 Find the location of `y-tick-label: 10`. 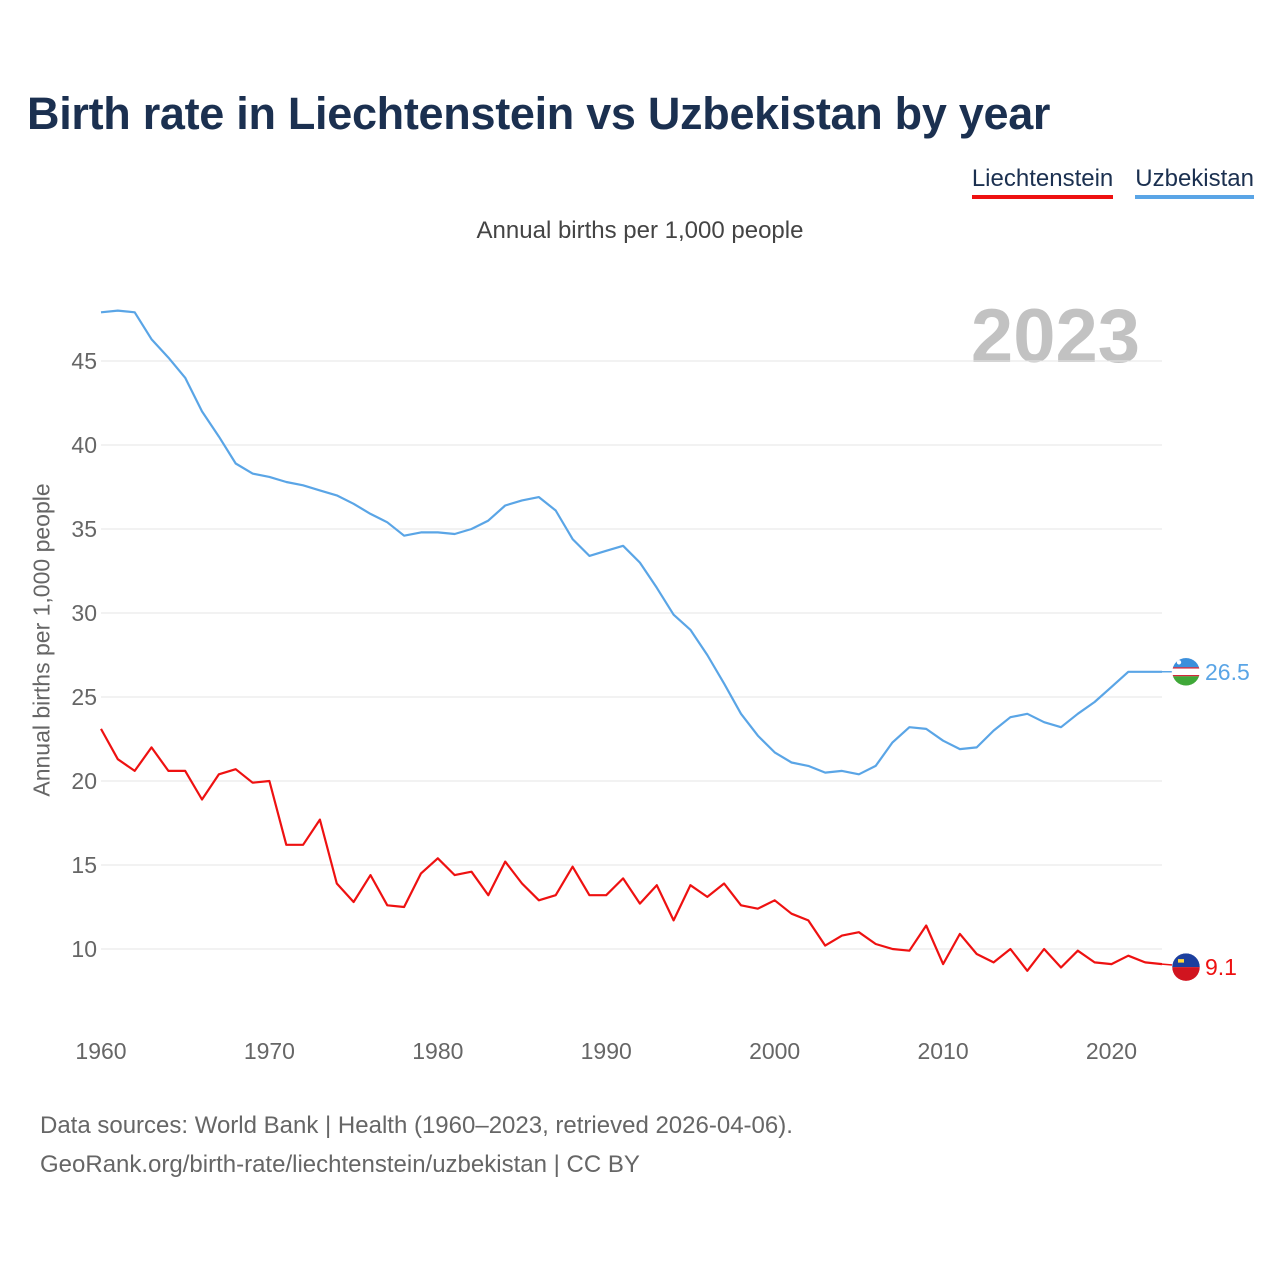

y-tick-label: 10 is located at coordinates (84, 949).